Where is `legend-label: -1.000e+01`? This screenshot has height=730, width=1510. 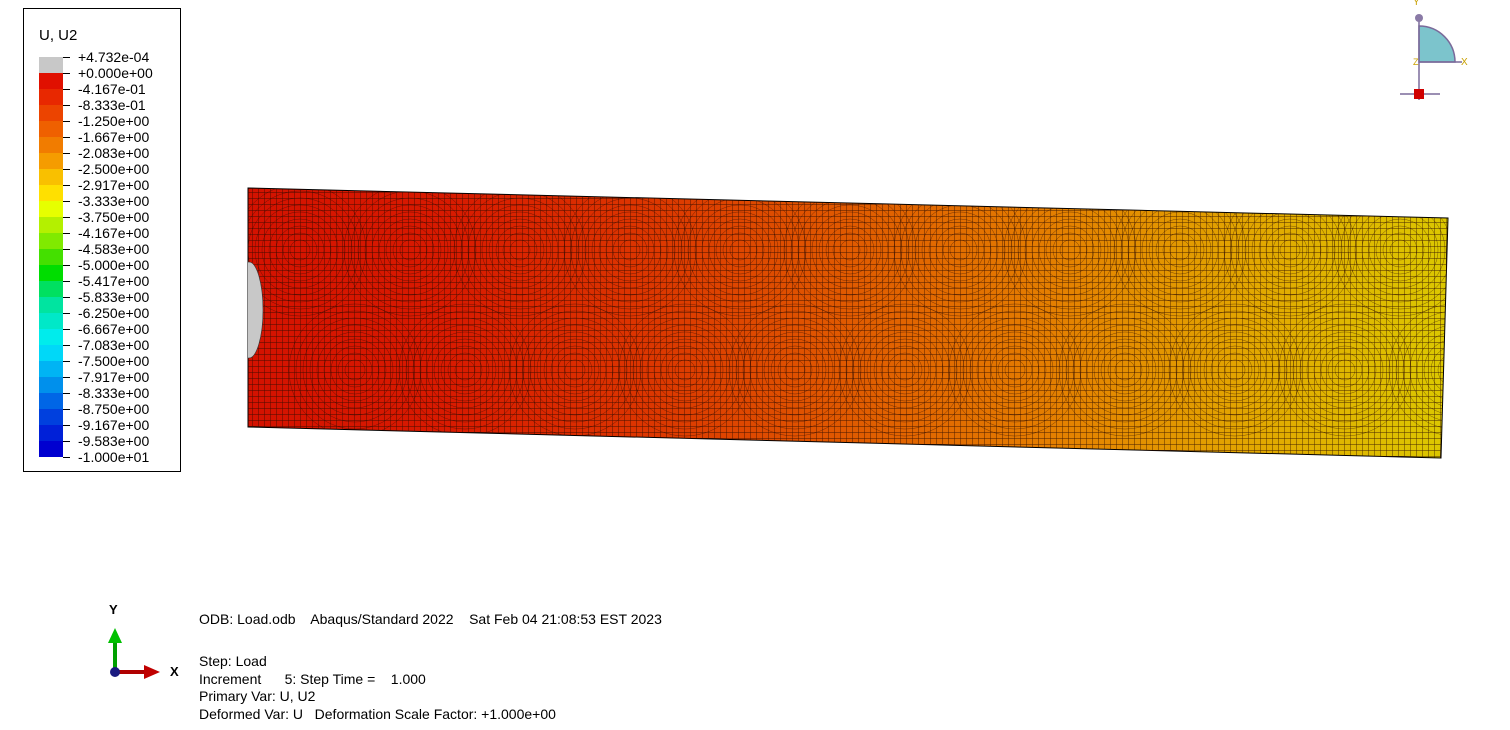
legend-label: -1.000e+01 is located at coordinates (114, 457).